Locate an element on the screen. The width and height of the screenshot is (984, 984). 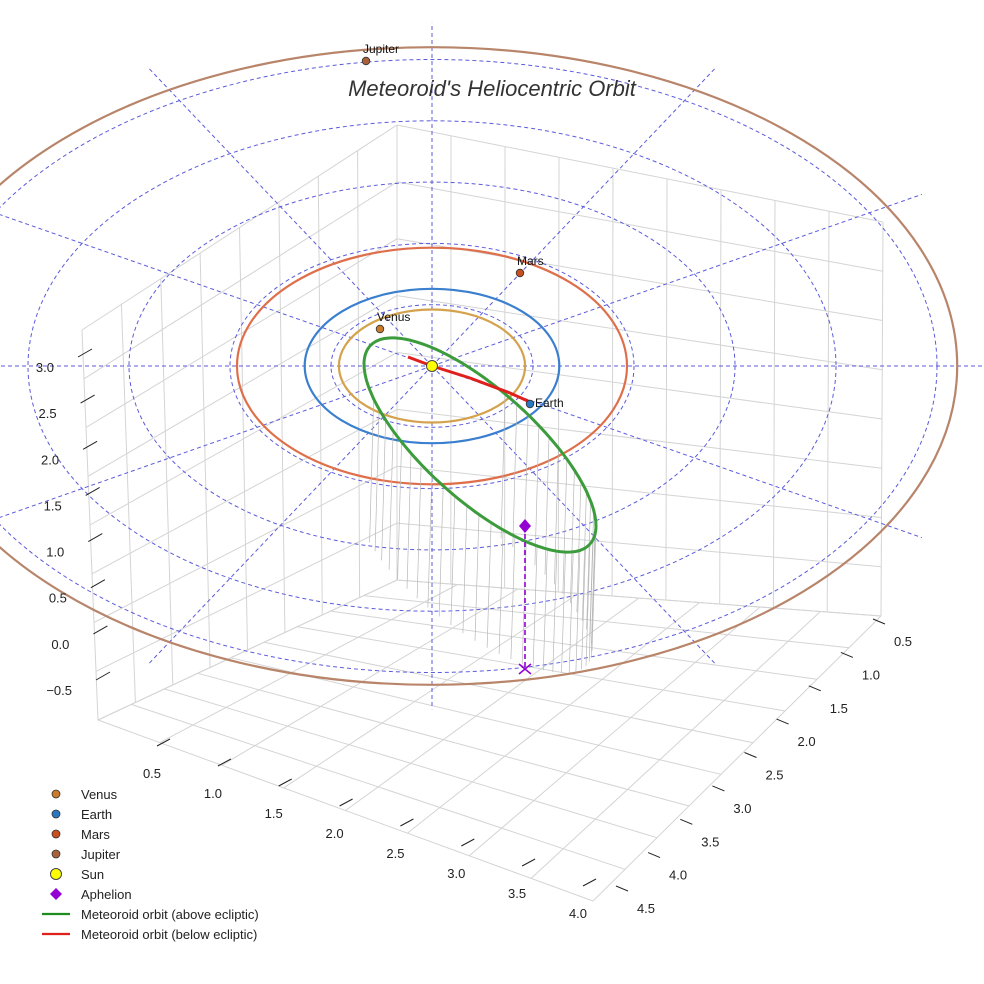
markers: Venus Earth Mars Jupiter is located at coordinates (462, 358).